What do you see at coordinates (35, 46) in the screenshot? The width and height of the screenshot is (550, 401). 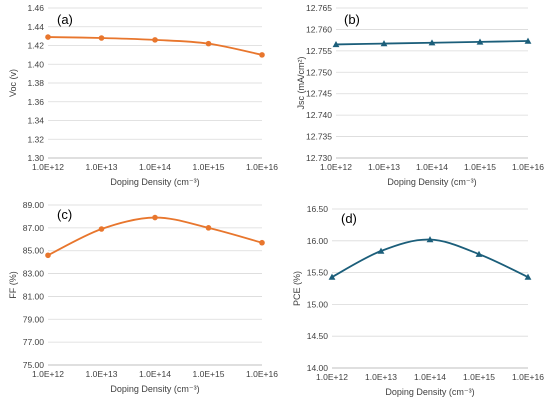 I see `y-tick-label: 1.42` at bounding box center [35, 46].